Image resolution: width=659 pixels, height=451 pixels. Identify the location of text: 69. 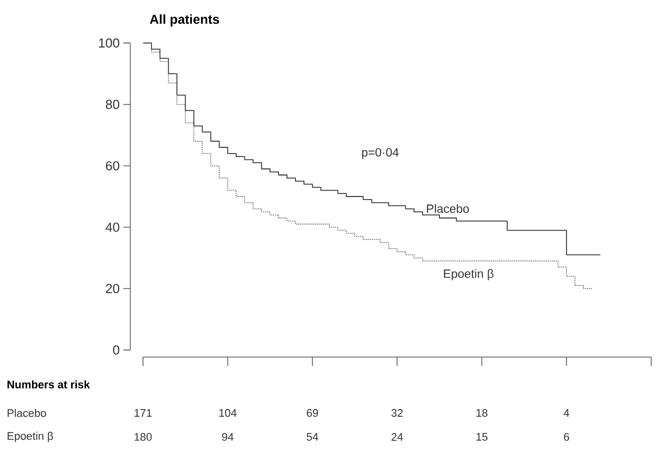
(312, 413).